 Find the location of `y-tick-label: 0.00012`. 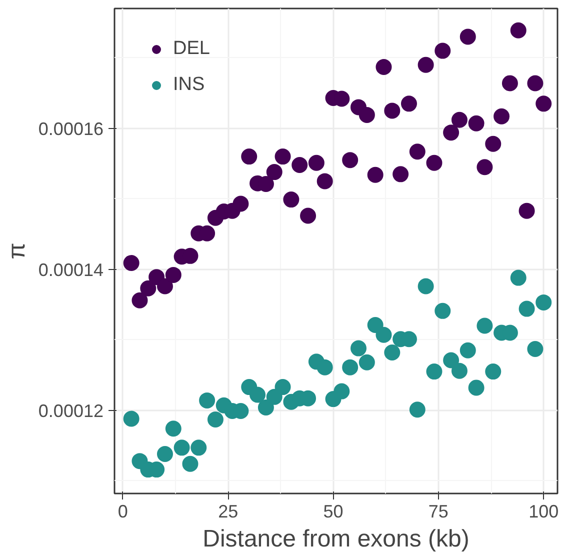

y-tick-label: 0.00012 is located at coordinates (71, 410).